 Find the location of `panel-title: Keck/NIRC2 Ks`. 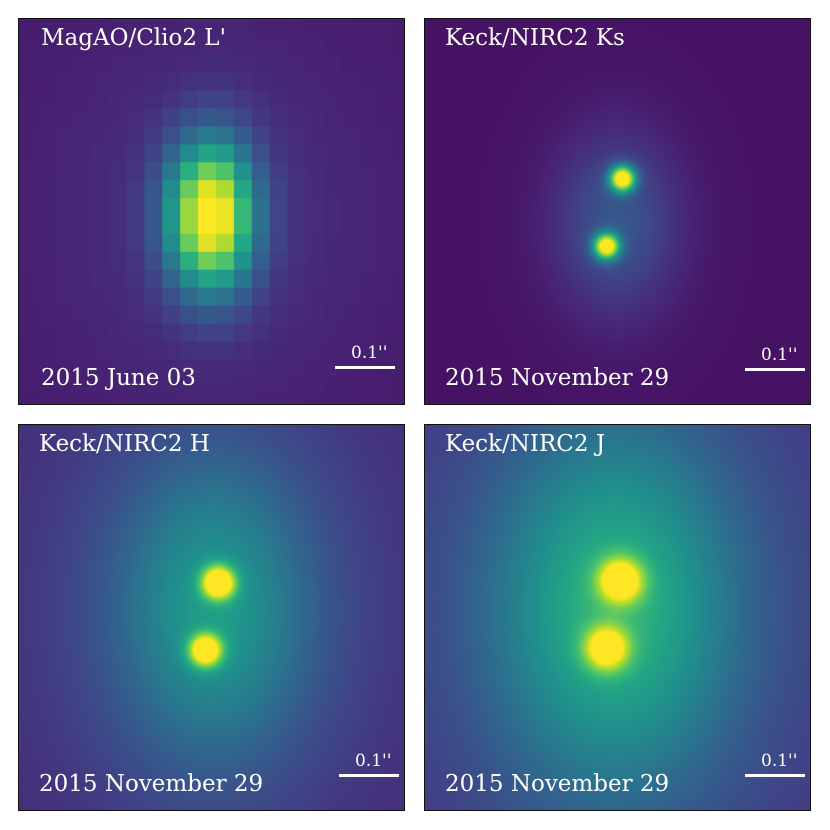

panel-title: Keck/NIRC2 Ks is located at coordinates (535, 38).